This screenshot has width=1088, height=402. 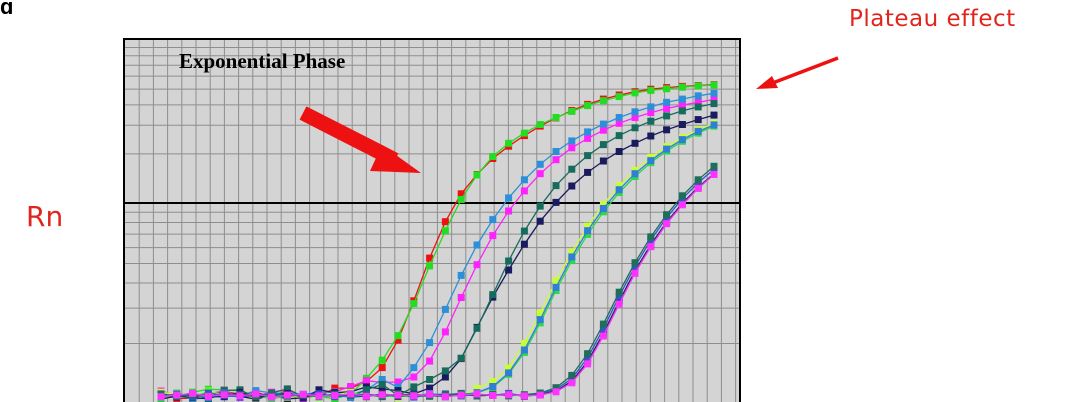 What do you see at coordinates (45, 216) in the screenshot?
I see `y-axis-label: Rn` at bounding box center [45, 216].